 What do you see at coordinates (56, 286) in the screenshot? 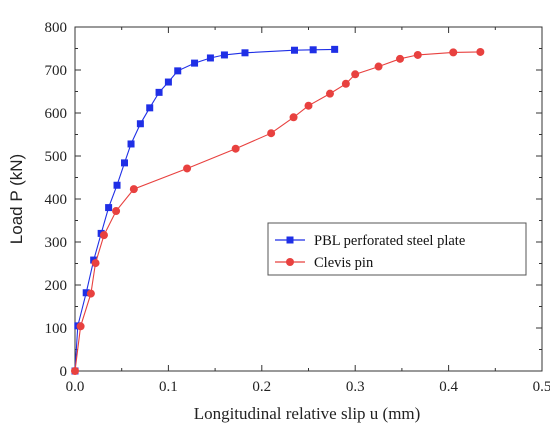
I see `y-tick-label: 200` at bounding box center [56, 286].